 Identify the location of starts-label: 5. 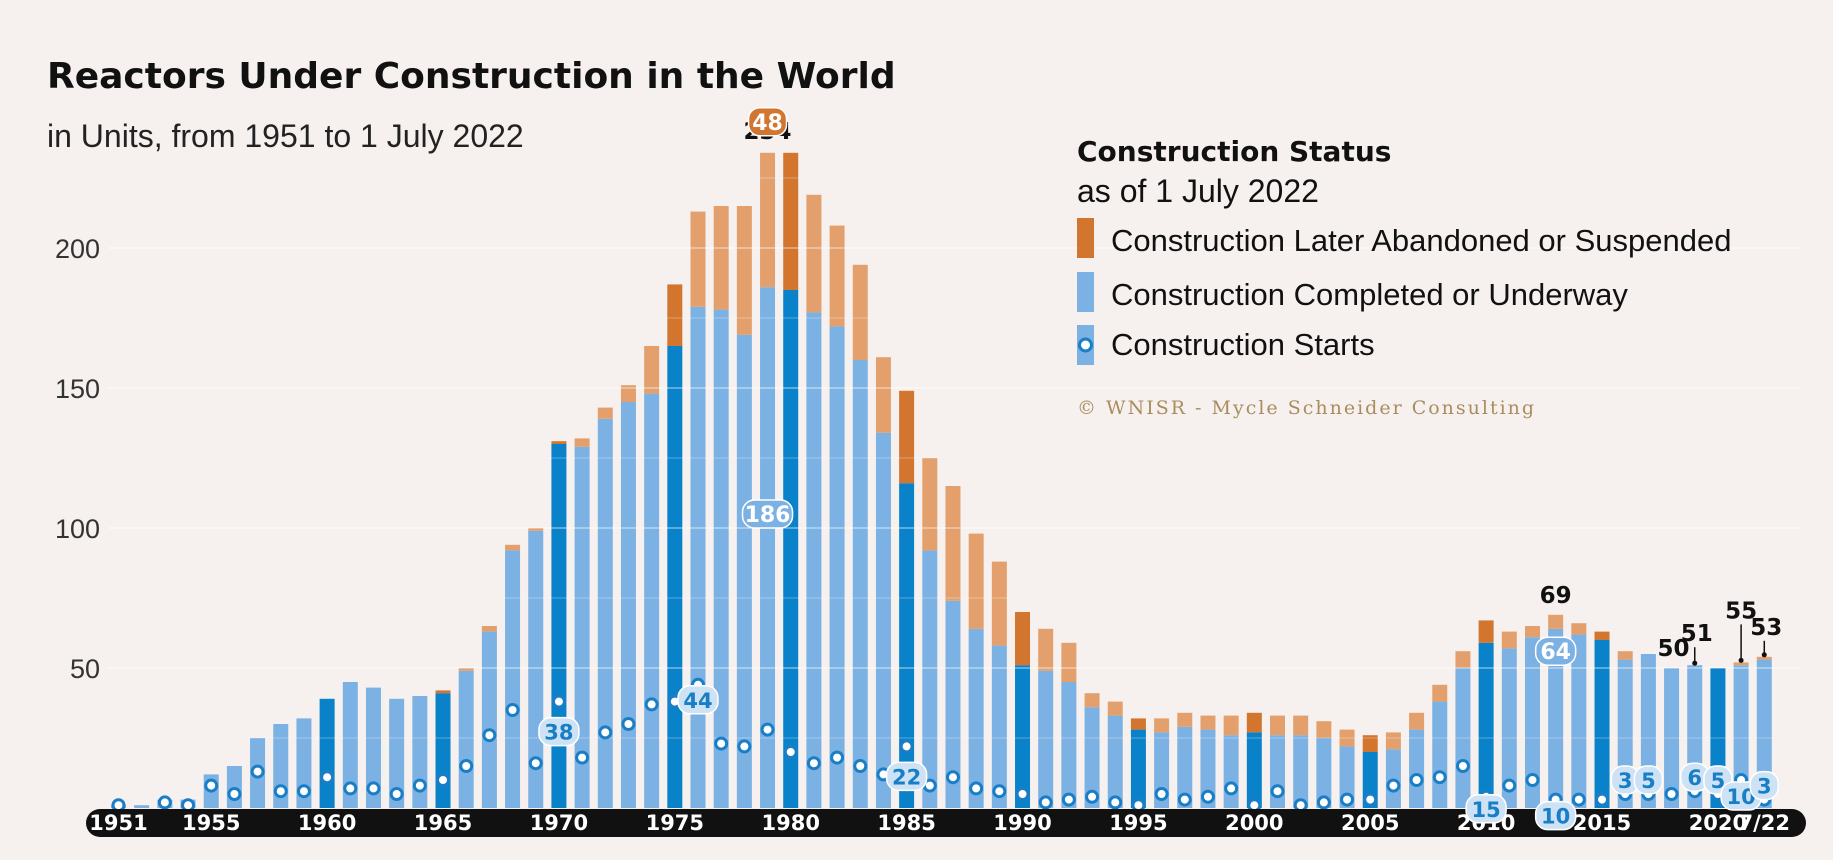
(1648, 781).